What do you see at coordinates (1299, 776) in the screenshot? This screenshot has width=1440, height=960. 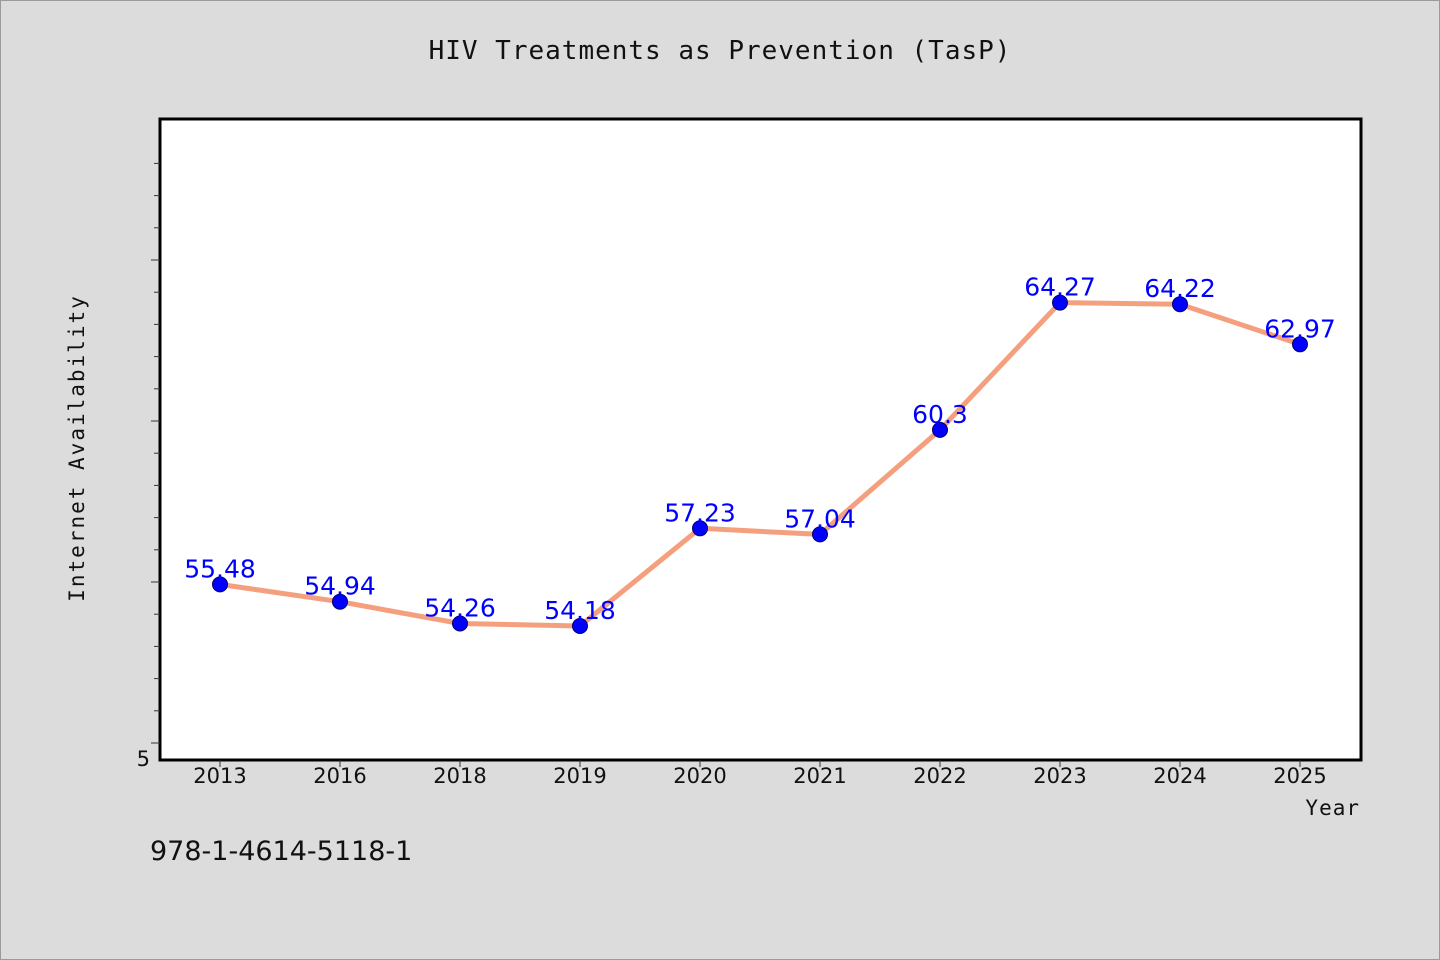 I see `x-tick-label: 2025` at bounding box center [1299, 776].